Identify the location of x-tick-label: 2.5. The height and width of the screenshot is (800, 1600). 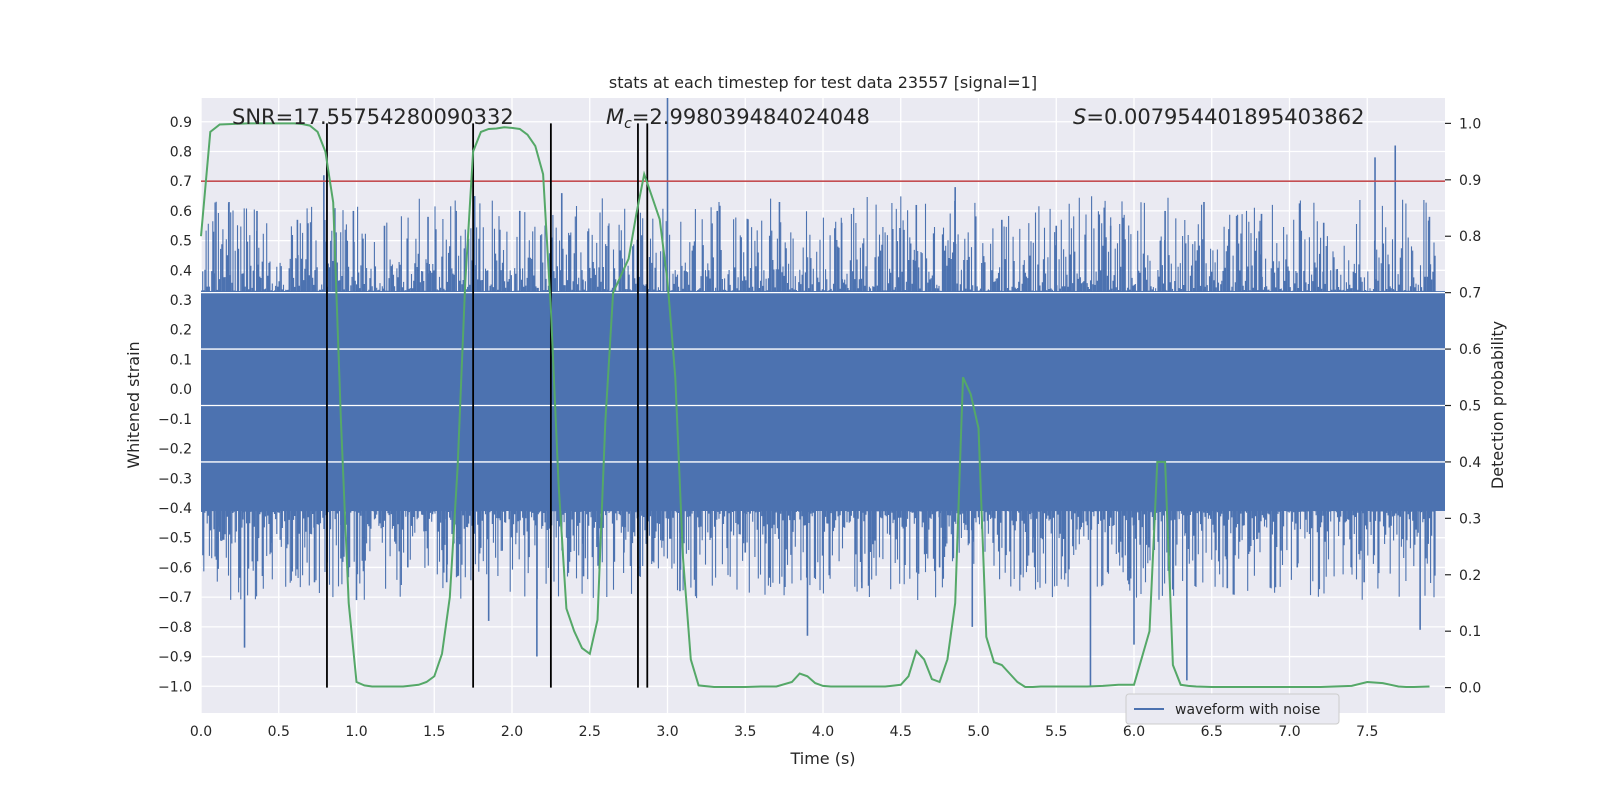
(590, 732).